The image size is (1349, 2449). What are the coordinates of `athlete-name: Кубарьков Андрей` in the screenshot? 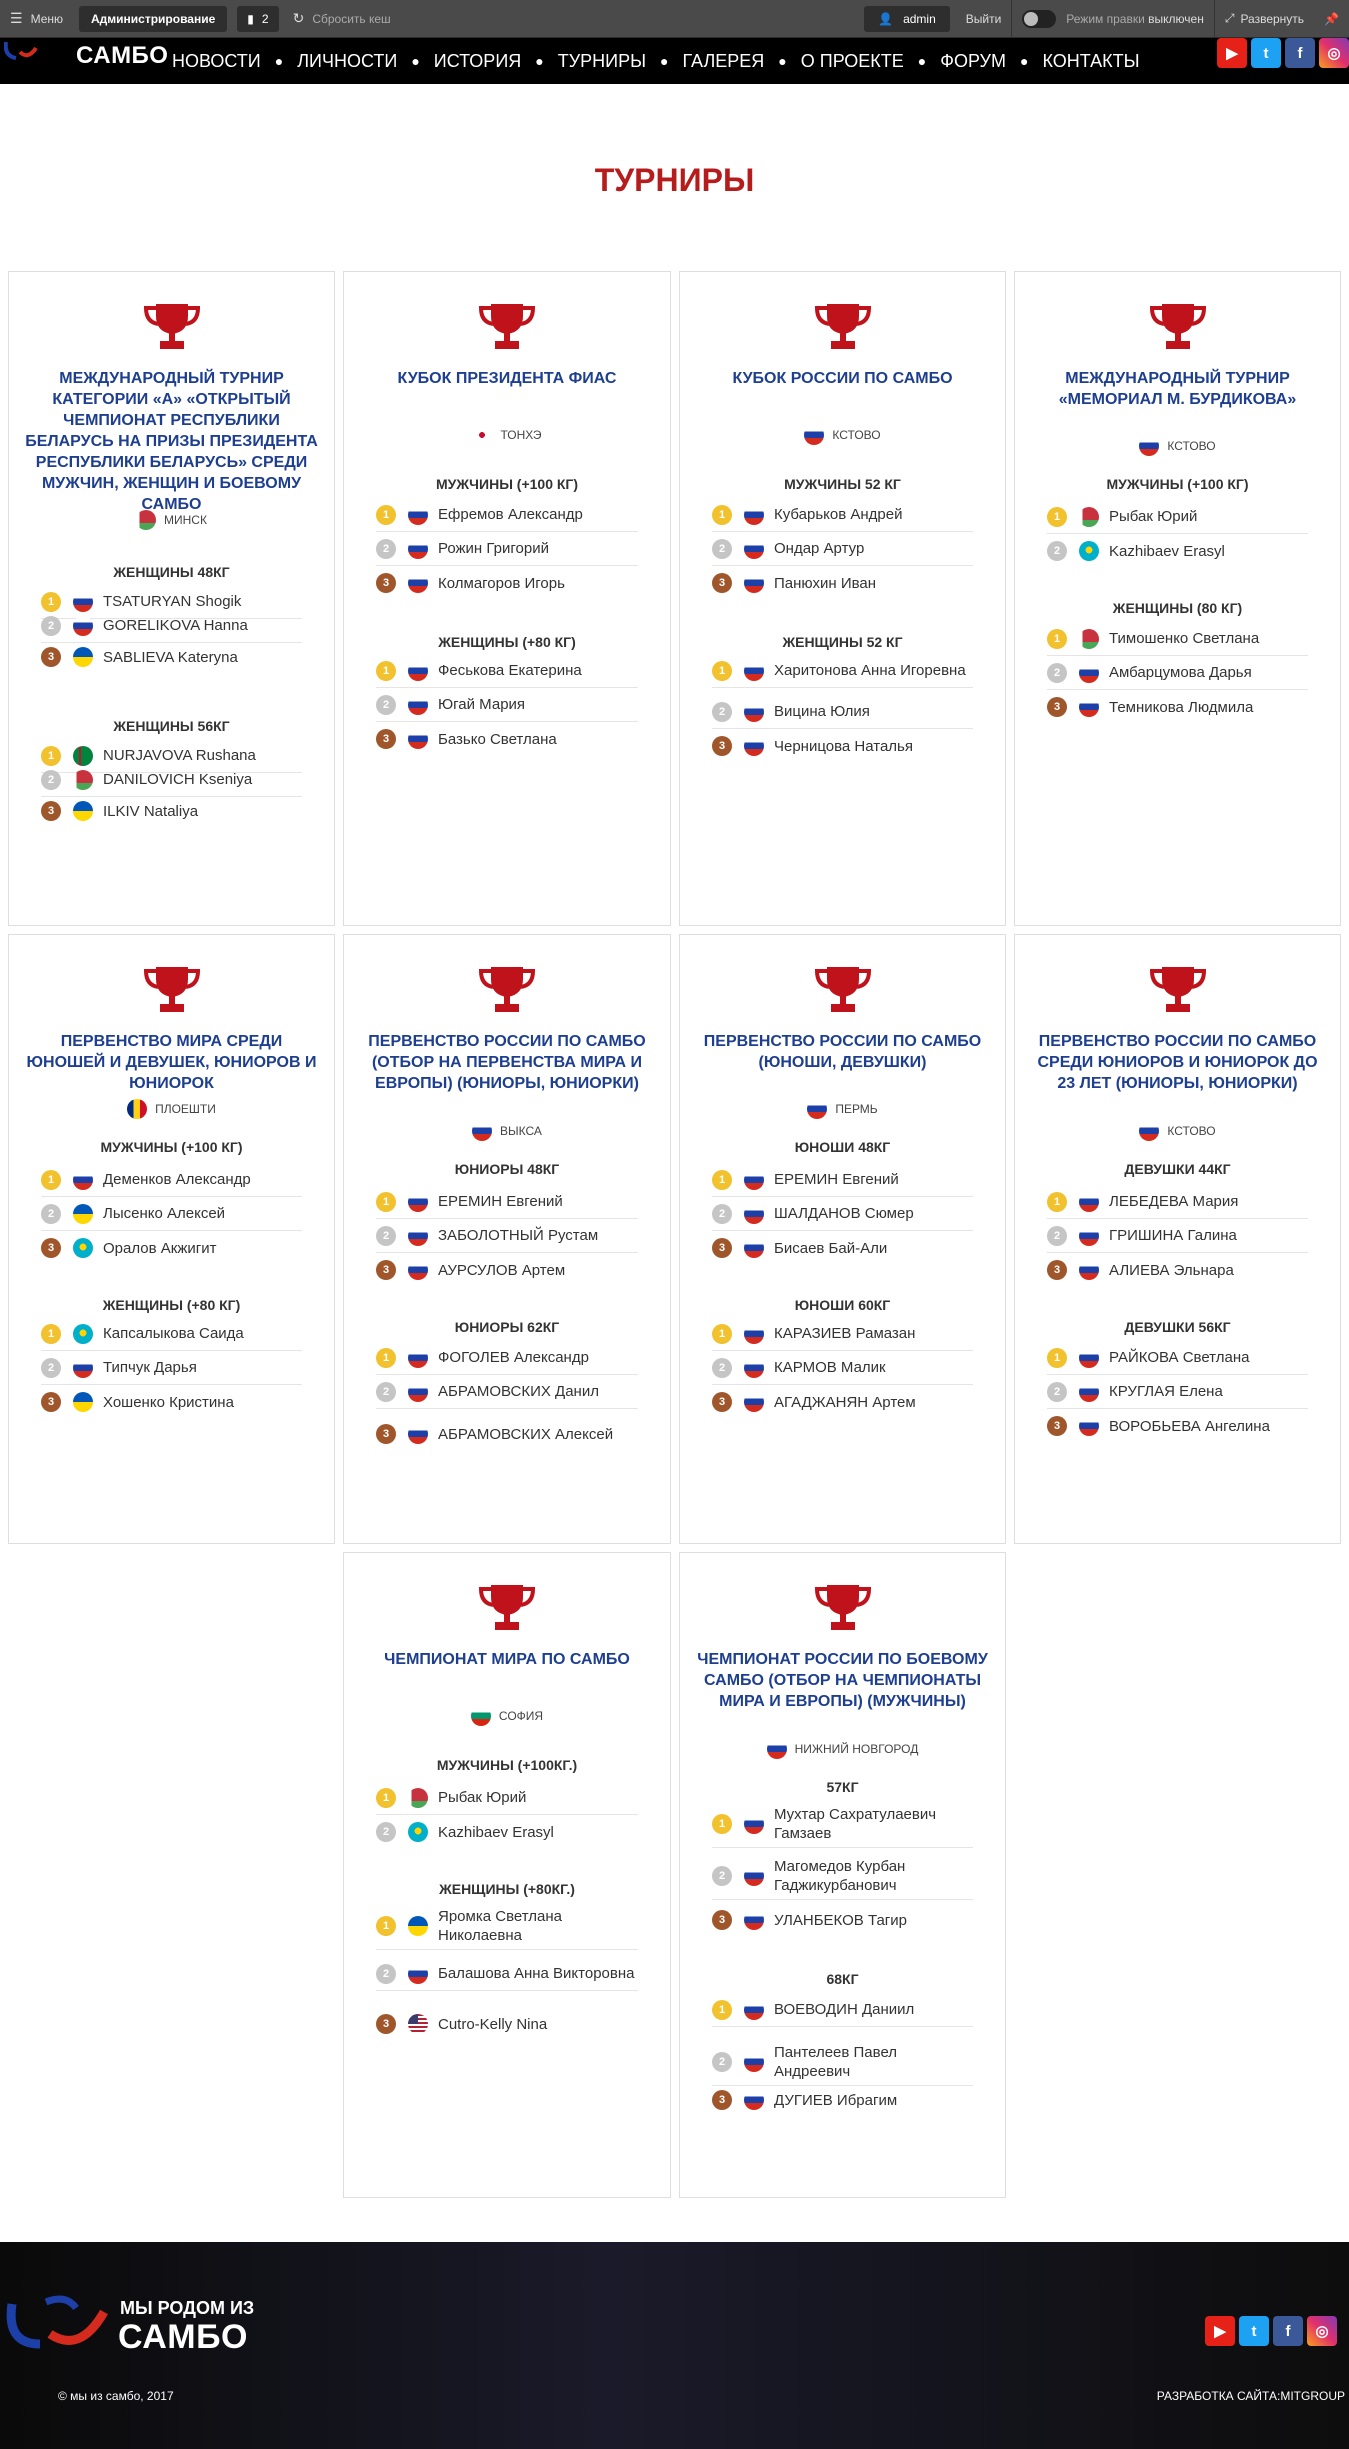 It's located at (838, 514).